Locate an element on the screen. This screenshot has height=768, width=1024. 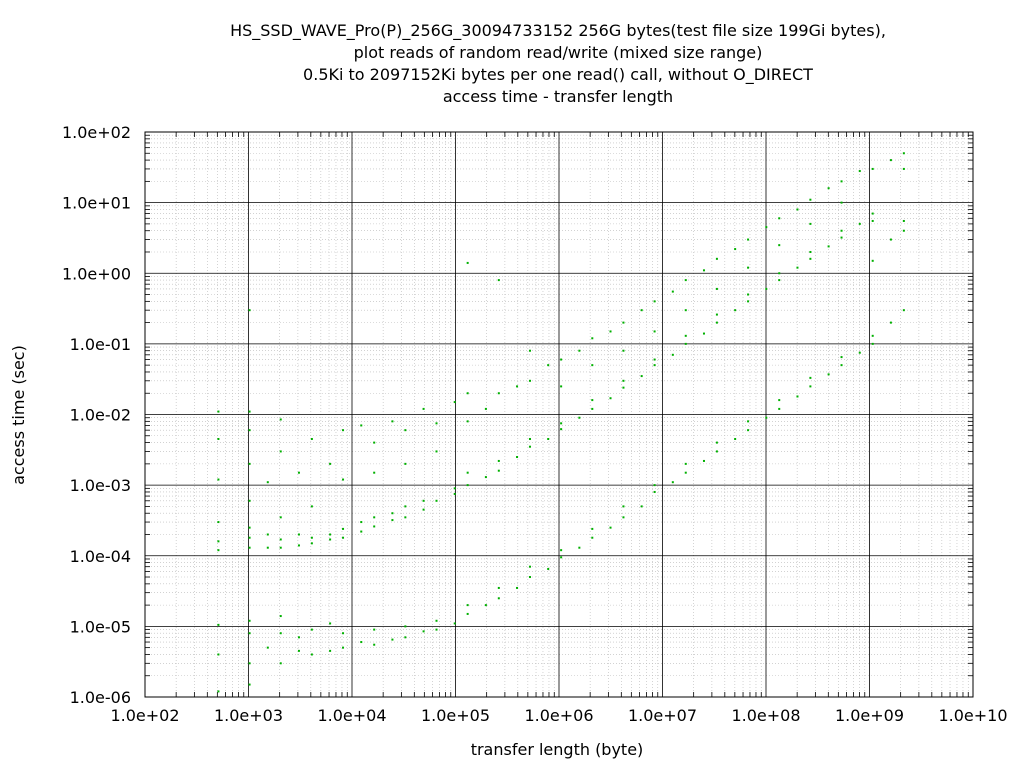
x-tick-label: 1.0e+06 is located at coordinates (558, 715).